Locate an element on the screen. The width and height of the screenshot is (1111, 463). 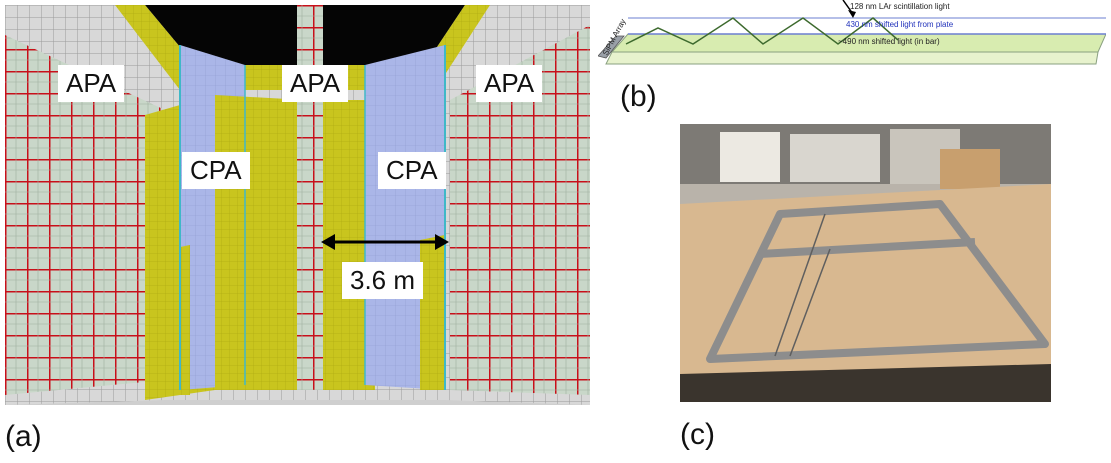
light-430-label: 430 nm shifted light from plate is located at coordinates (900, 24).